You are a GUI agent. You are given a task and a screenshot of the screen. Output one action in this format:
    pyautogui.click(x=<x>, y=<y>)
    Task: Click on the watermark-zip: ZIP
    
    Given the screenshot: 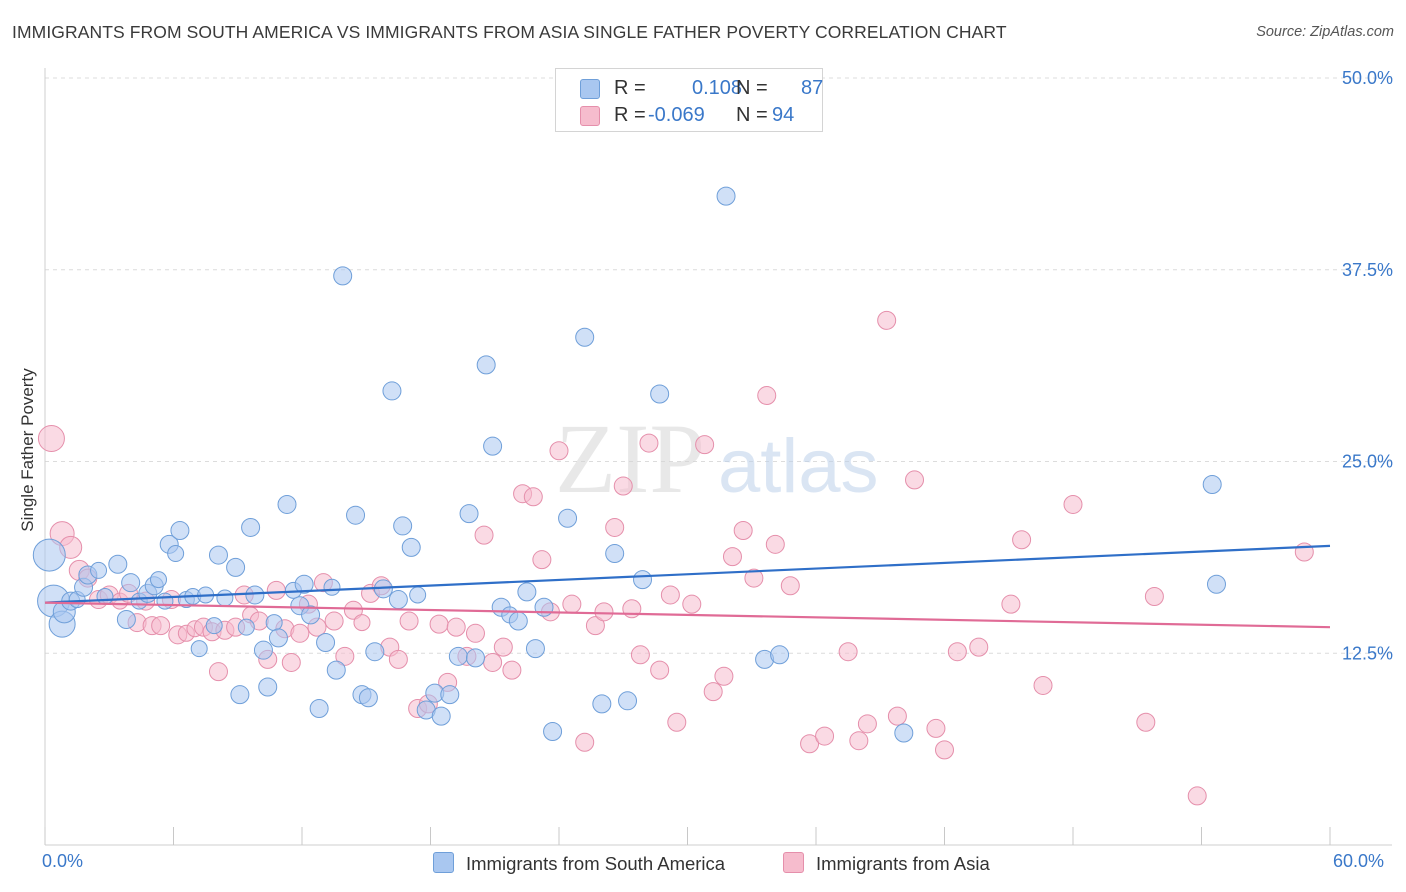 What is the action you would take?
    pyautogui.click(x=630, y=458)
    